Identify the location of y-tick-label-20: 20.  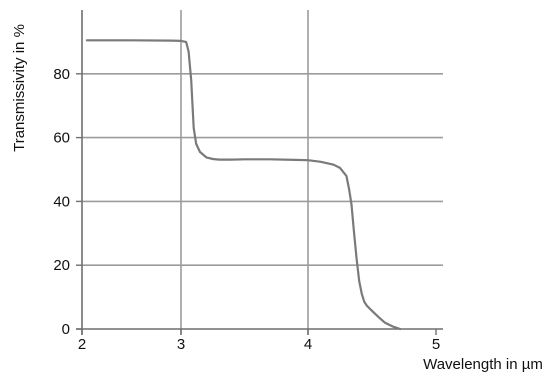
(61, 265).